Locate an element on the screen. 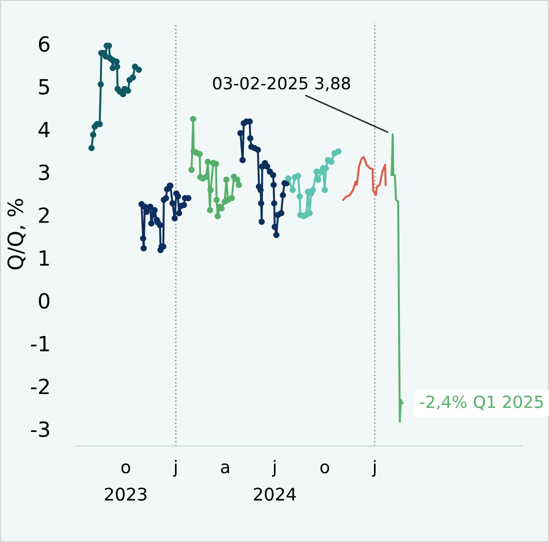  x-tick-label: j 2024 is located at coordinates (275, 480).